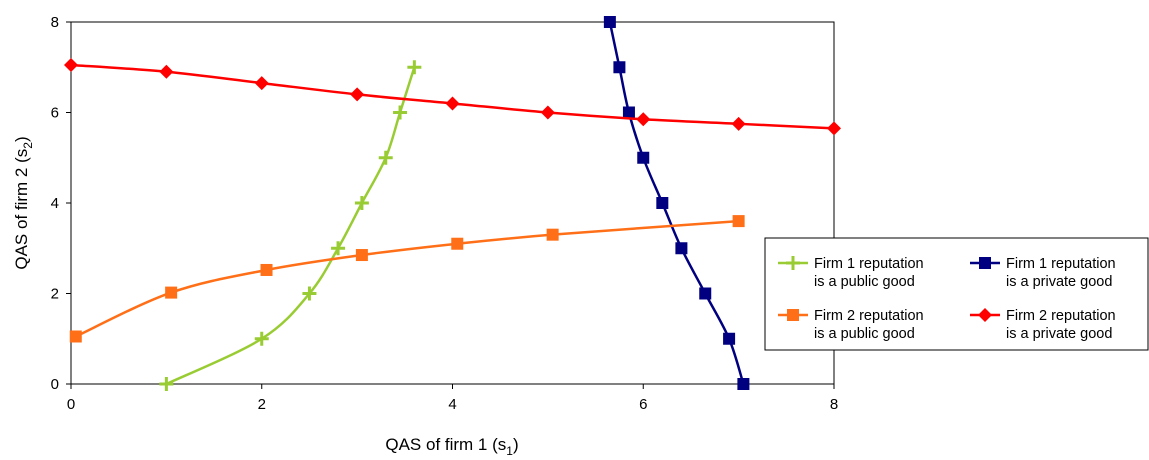 This screenshot has height=460, width=1149. Describe the element at coordinates (834, 404) in the screenshot. I see `x-tick-label: 8` at that location.